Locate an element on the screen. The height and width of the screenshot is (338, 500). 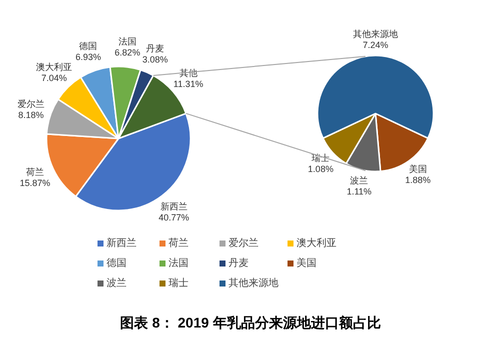
slice-label: 澳大利亚 is located at coordinates (54, 67).